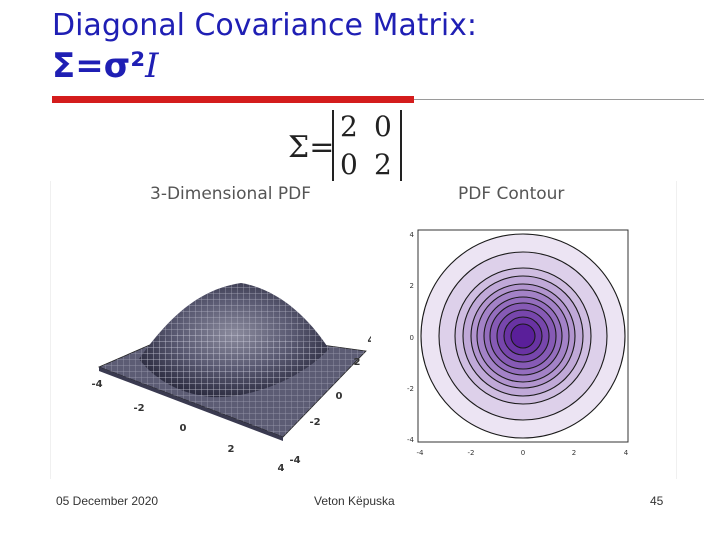 Image resolution: width=720 pixels, height=540 pixels. I want to click on surface-plot: -4-2024420-2-4, so click(231, 378).